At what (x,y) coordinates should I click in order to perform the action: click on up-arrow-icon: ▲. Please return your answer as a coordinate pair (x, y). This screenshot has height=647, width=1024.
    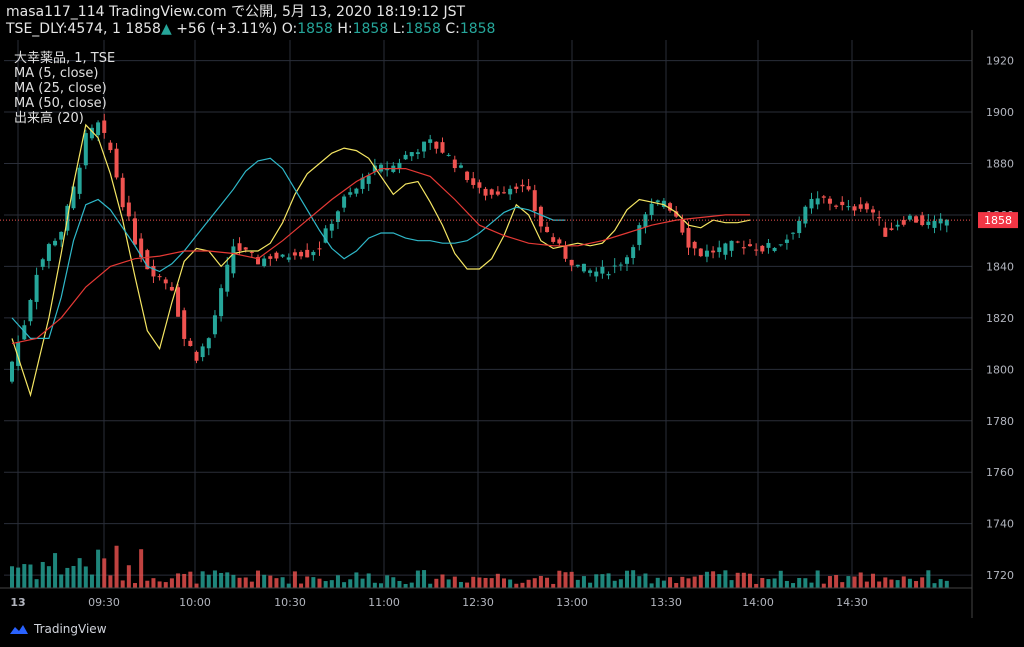
    Looking at the image, I should click on (166, 29).